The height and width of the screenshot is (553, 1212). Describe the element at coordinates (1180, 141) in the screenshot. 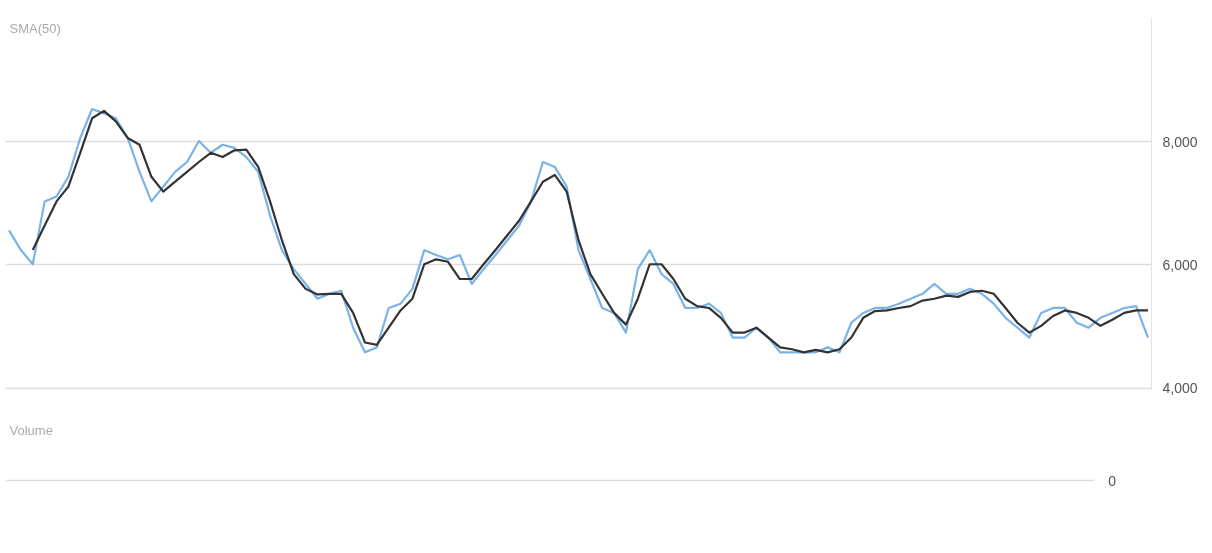

I see `y-tick-label: 8,000` at that location.